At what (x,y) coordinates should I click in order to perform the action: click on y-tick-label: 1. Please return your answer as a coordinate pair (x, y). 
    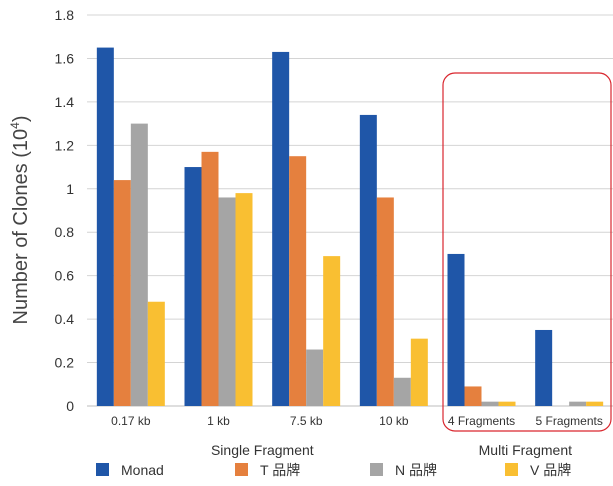
    Looking at the image, I should click on (70, 189).